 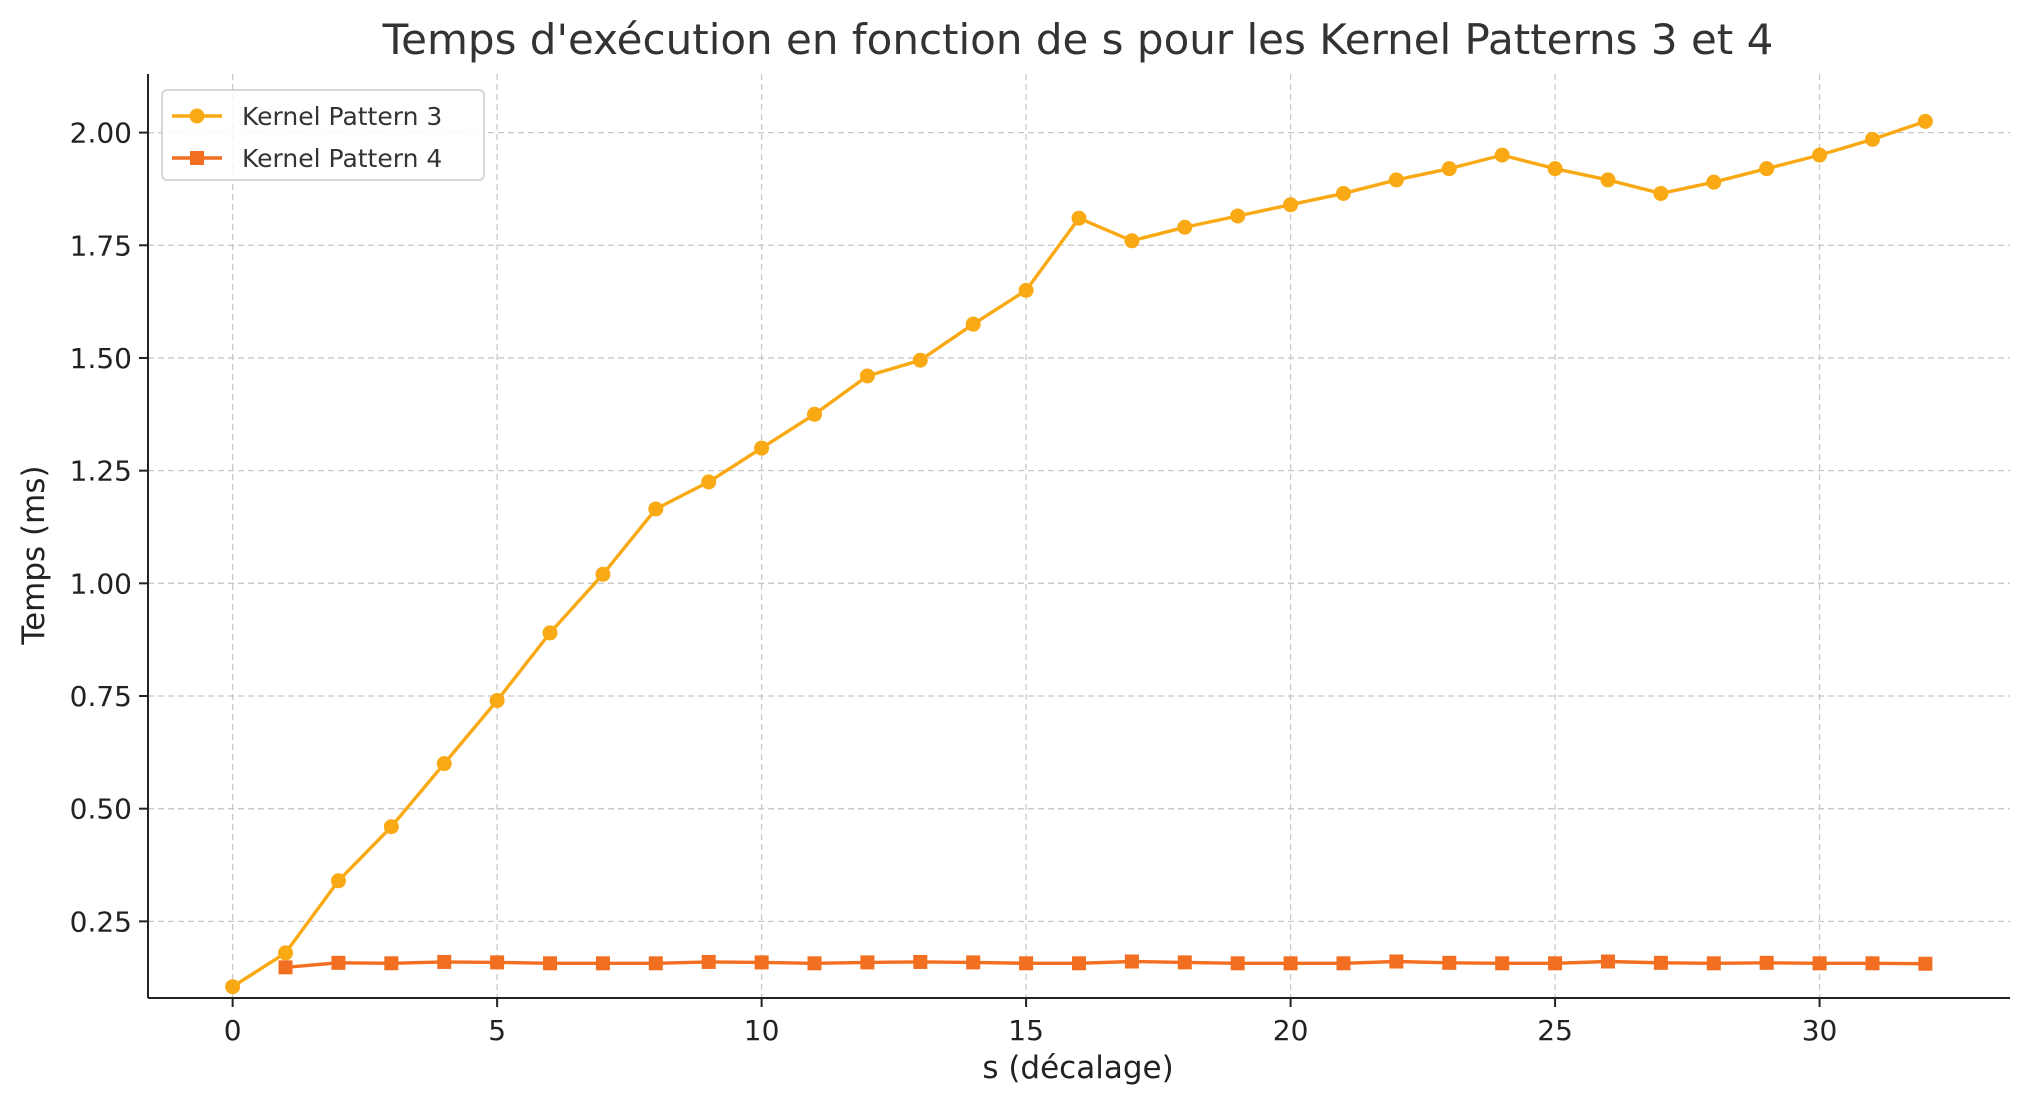 What do you see at coordinates (233, 1030) in the screenshot?
I see `x-tick-label: 0` at bounding box center [233, 1030].